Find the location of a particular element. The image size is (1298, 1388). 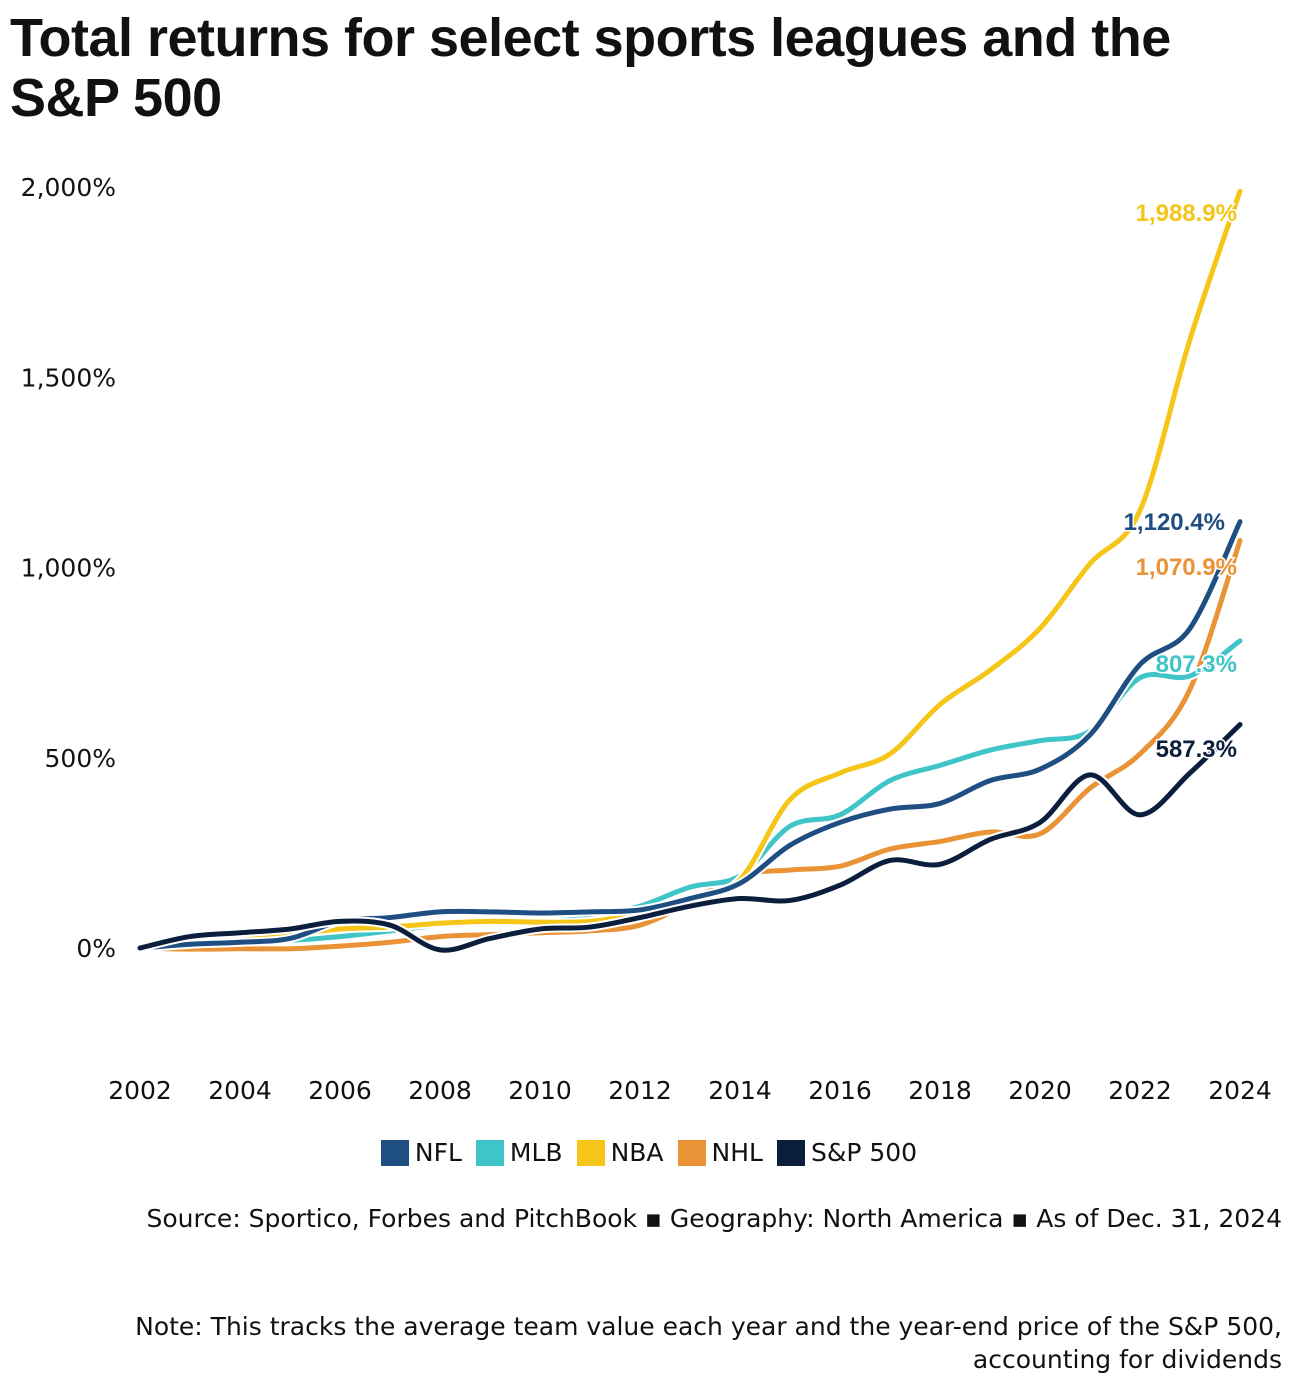

legend-label: NHL is located at coordinates (737, 1152).